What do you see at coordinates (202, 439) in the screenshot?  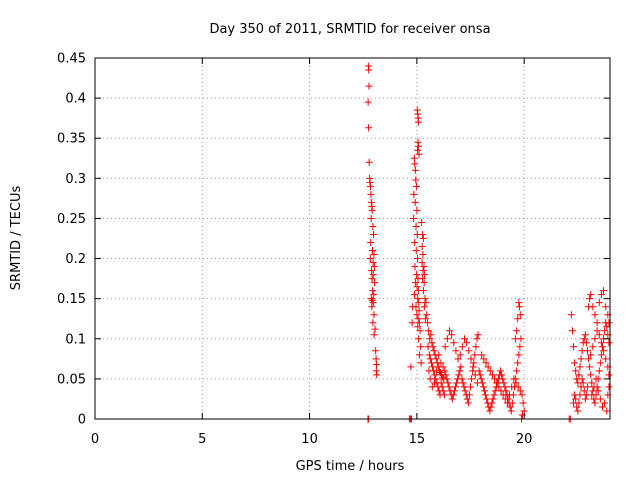 I see `x-tick-label: 5` at bounding box center [202, 439].